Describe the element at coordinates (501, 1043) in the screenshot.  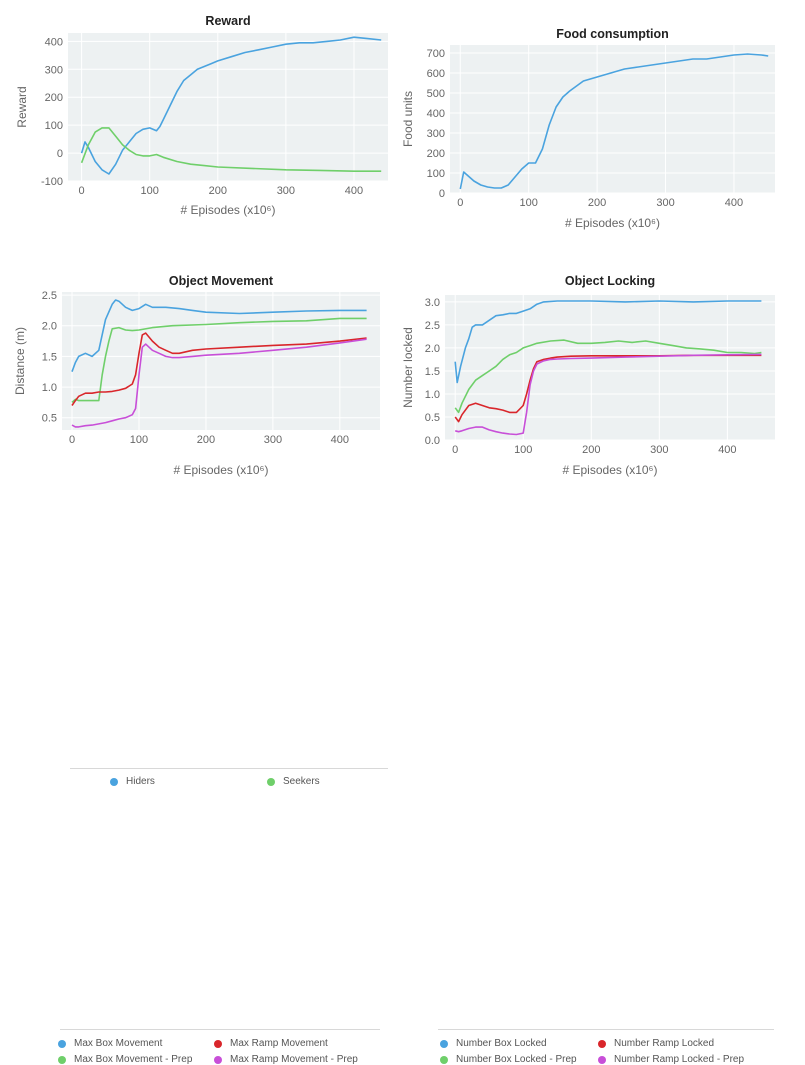
I see `legend-label: Number Box Locked` at that location.